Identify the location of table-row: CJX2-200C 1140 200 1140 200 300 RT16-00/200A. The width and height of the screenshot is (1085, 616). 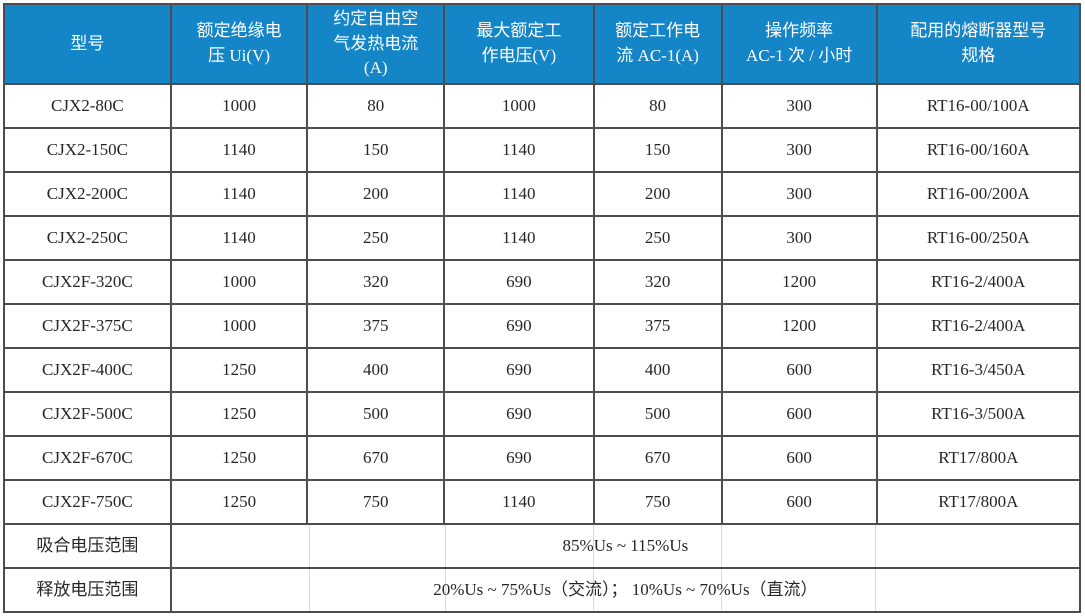
(542, 194).